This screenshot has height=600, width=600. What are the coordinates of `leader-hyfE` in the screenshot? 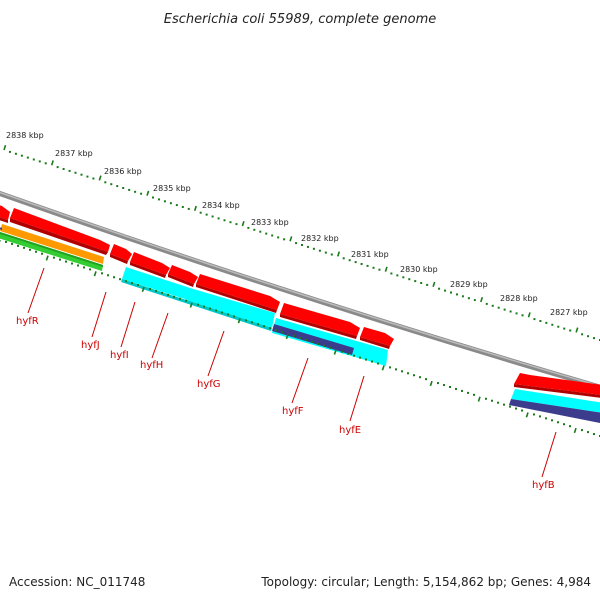 It's located at (357, 398).